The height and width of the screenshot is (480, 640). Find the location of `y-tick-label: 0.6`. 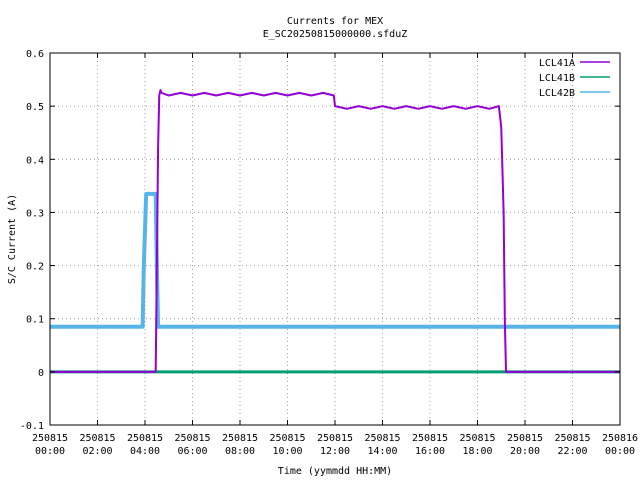

y-tick-label: 0.6 is located at coordinates (35, 54).